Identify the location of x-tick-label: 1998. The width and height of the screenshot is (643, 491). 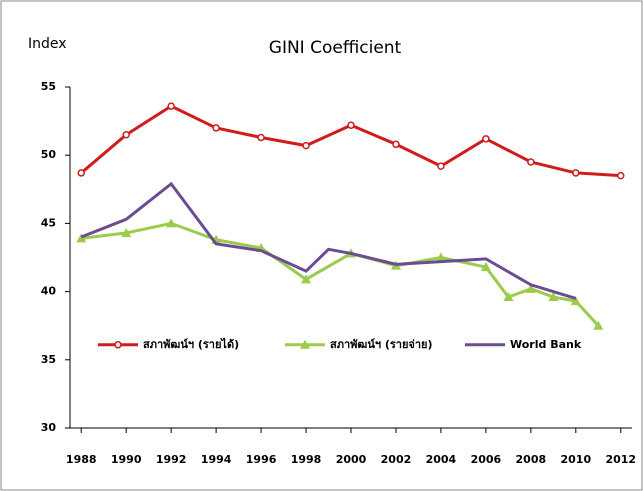
(306, 459).